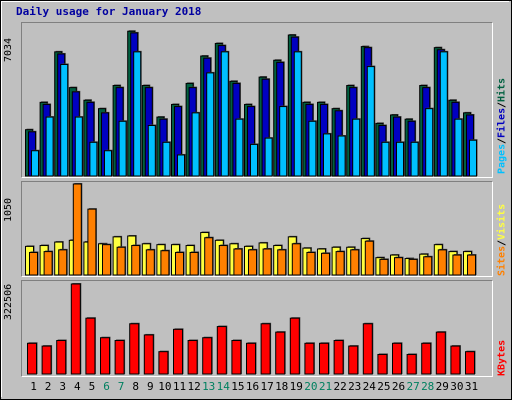 The height and width of the screenshot is (400, 512). Describe the element at coordinates (428, 386) in the screenshot. I see `x-tick-label: 28` at that location.